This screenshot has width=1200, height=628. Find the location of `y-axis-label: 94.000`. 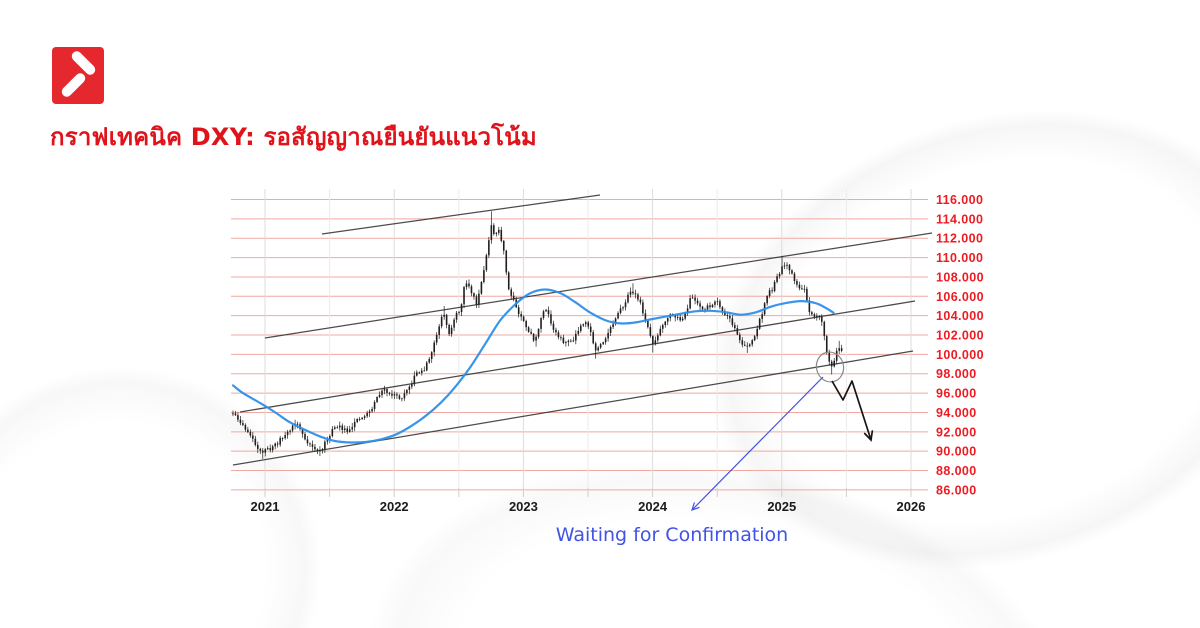

y-axis-label: 94.000 is located at coordinates (956, 413).